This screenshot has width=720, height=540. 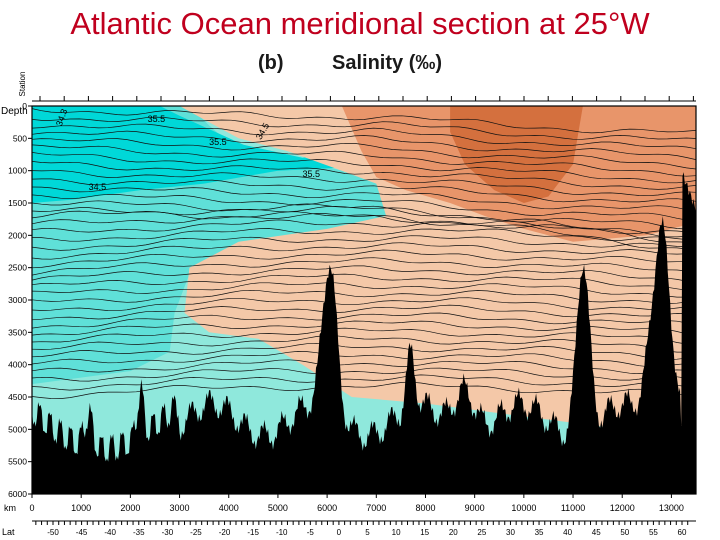 What do you see at coordinates (24, 106) in the screenshot?
I see `depth-tick-label: 0` at bounding box center [24, 106].